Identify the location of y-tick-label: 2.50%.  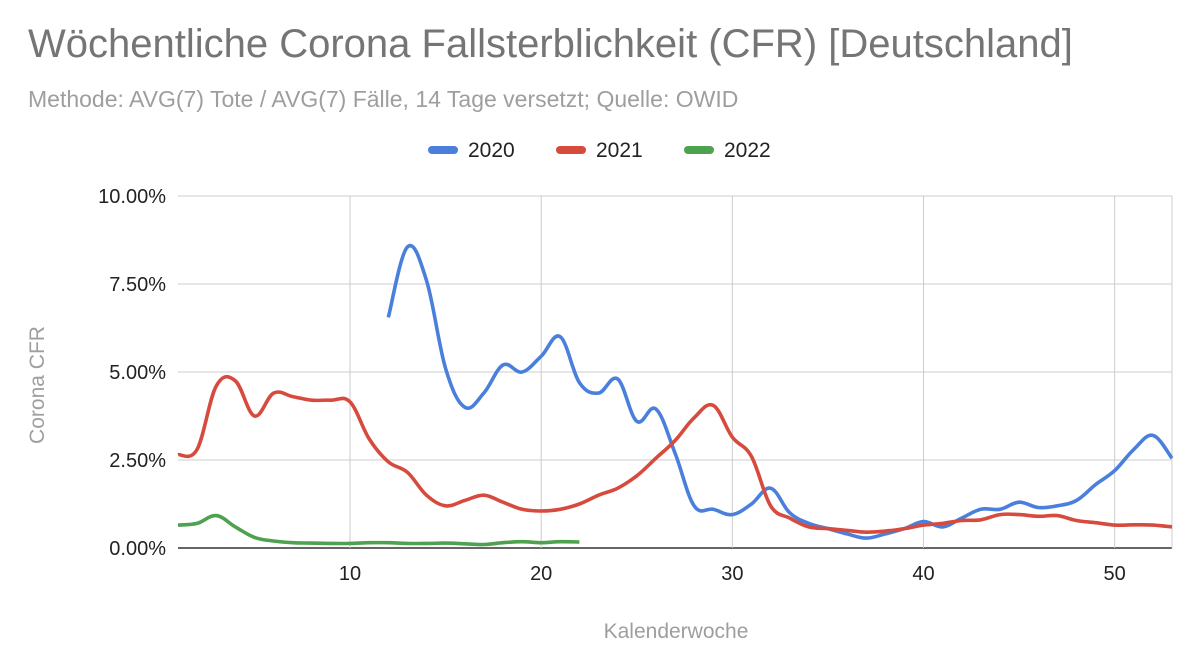
(137, 461).